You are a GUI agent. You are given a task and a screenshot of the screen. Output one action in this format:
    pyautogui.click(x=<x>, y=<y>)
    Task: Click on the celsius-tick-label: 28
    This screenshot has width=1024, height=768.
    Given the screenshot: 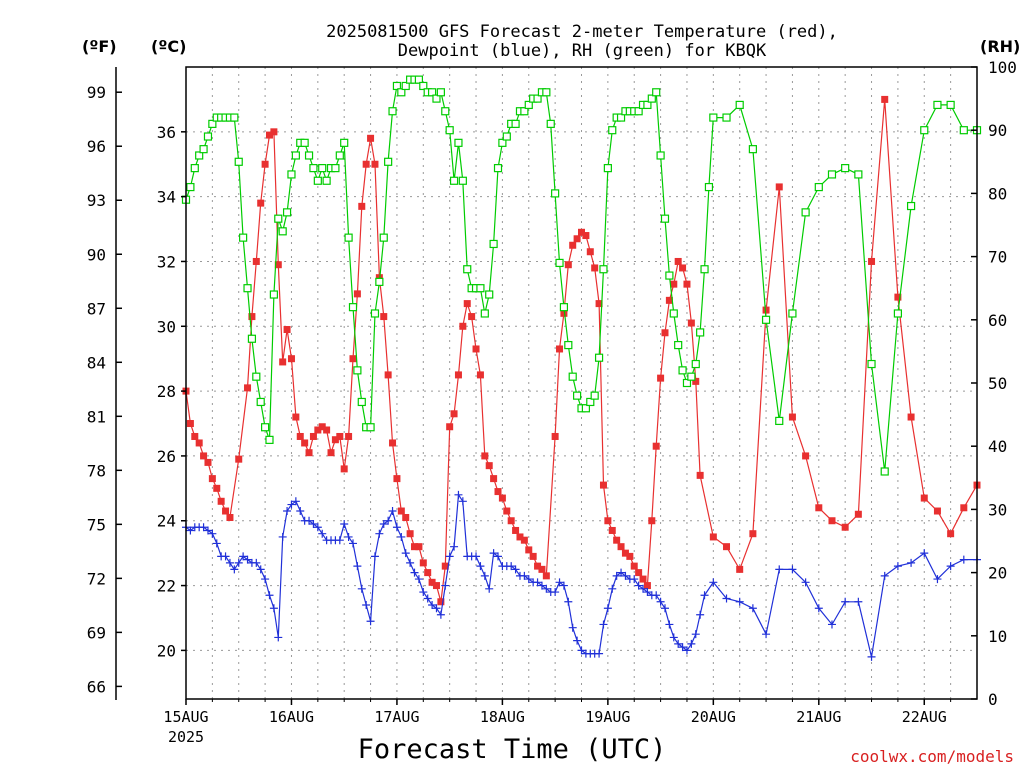 What is the action you would take?
    pyautogui.click(x=166, y=391)
    